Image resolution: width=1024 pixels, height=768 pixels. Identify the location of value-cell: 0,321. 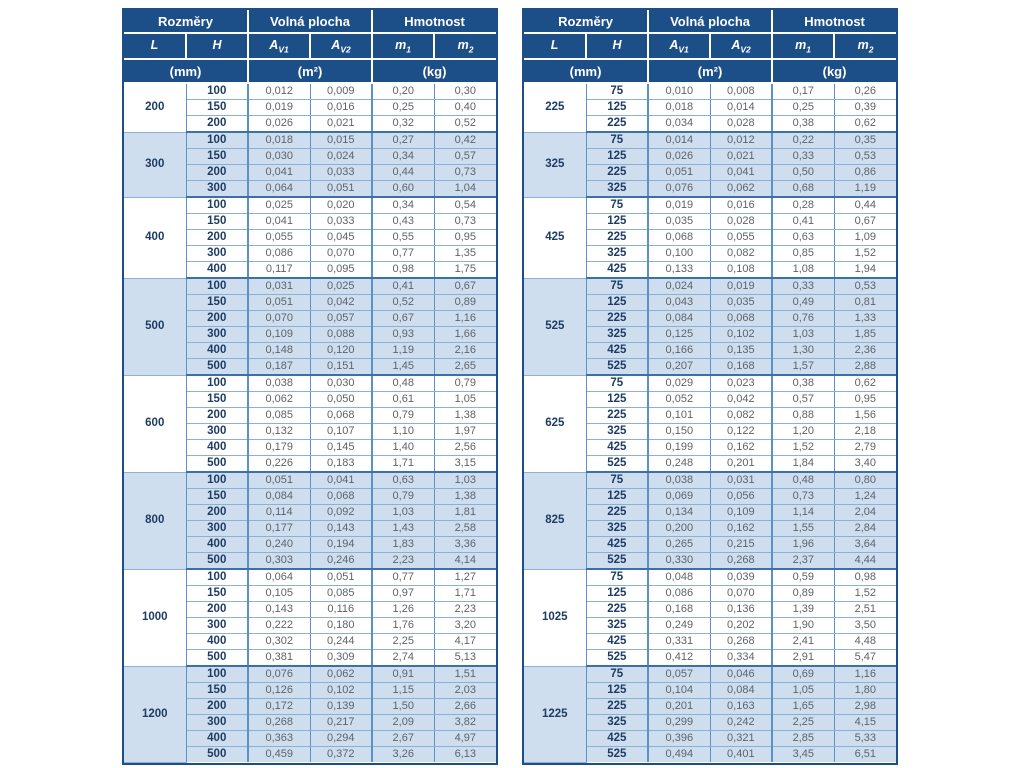
(742, 738).